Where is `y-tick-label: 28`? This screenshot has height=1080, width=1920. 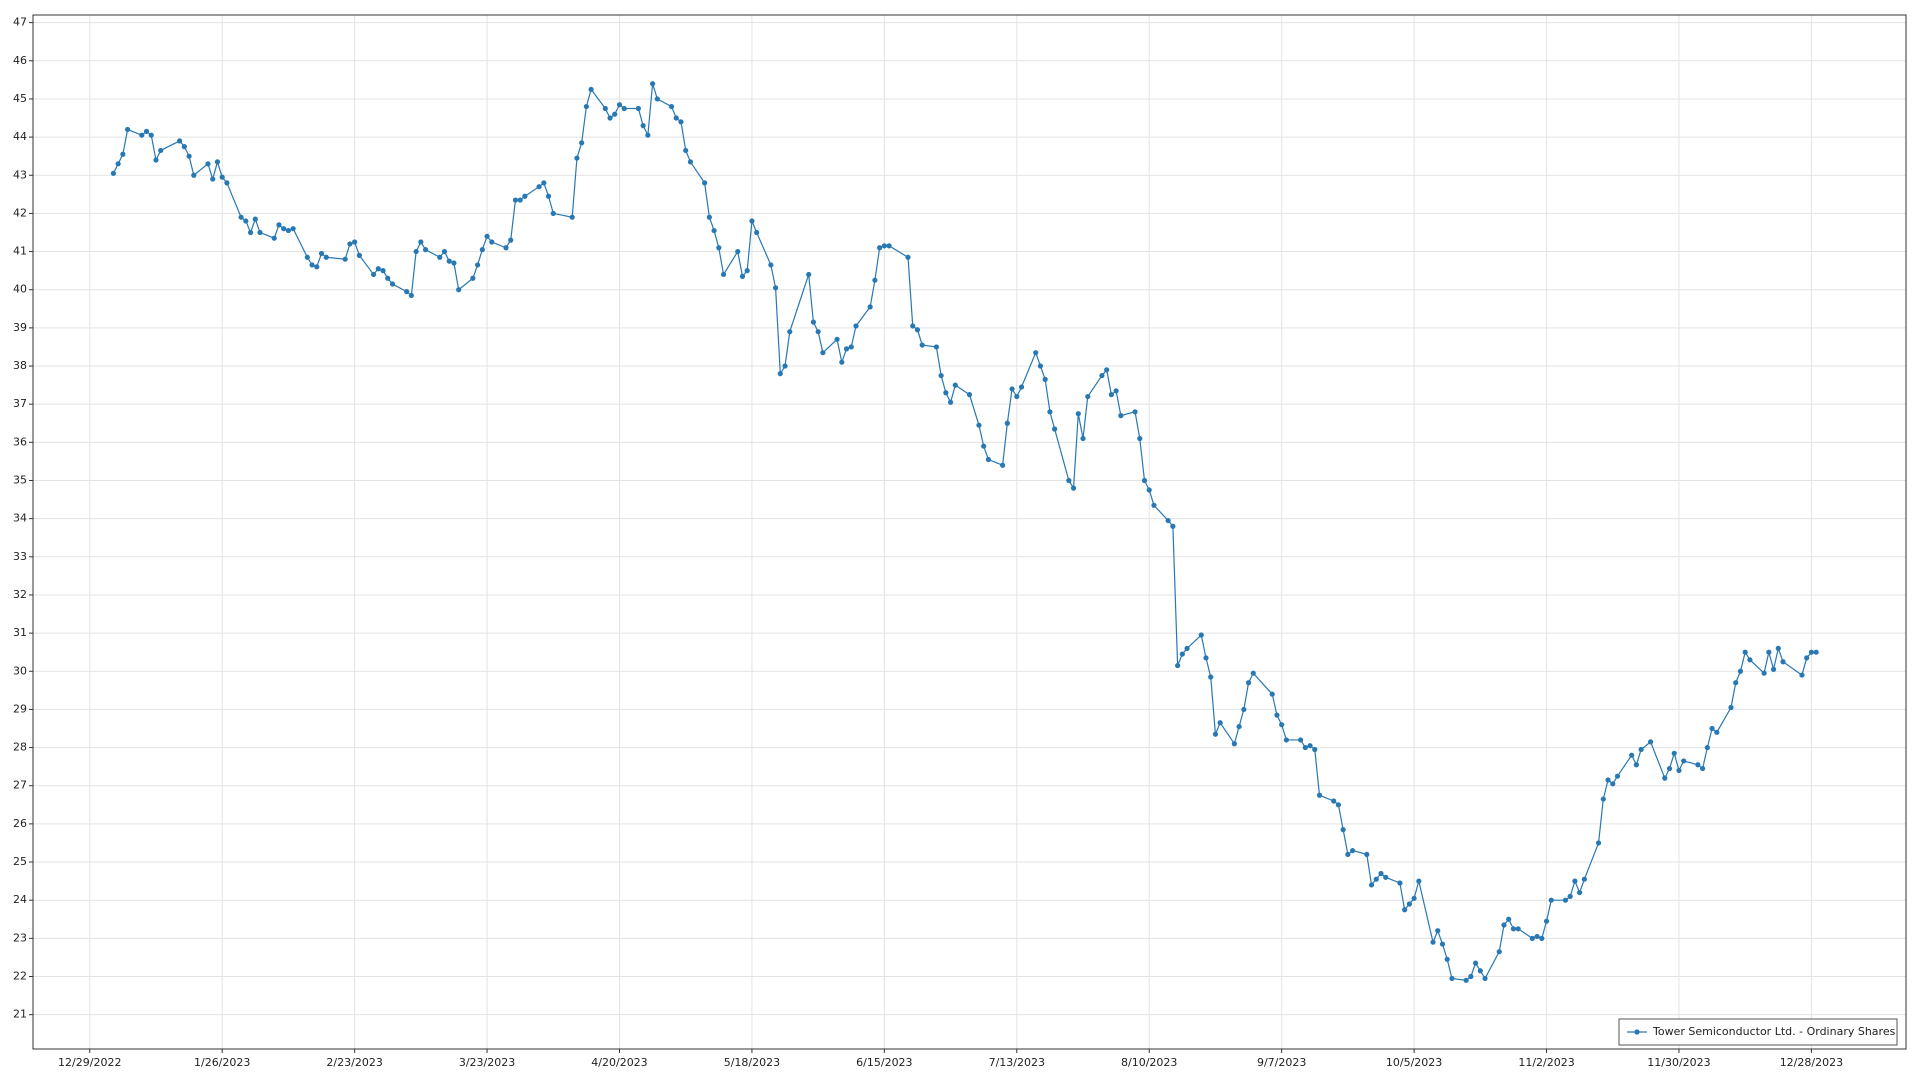
y-tick-label: 28 is located at coordinates (20, 747).